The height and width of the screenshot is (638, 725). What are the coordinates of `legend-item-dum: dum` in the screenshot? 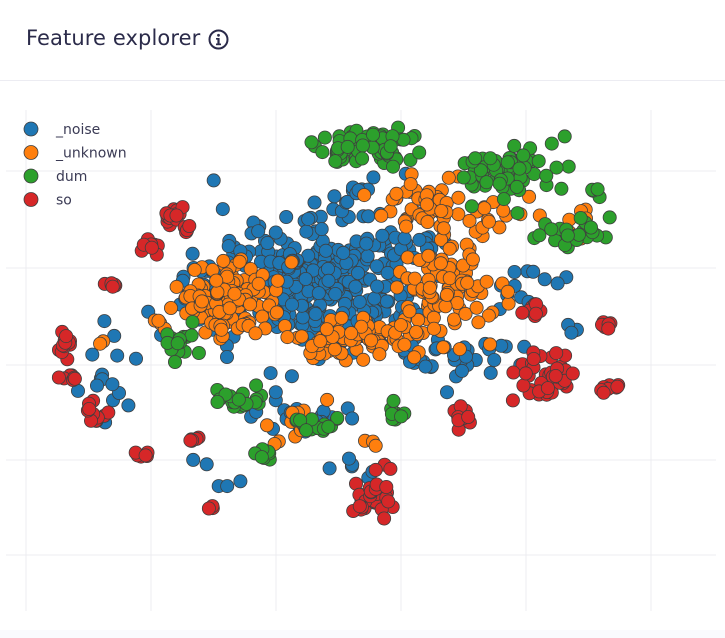 It's located at (55, 176).